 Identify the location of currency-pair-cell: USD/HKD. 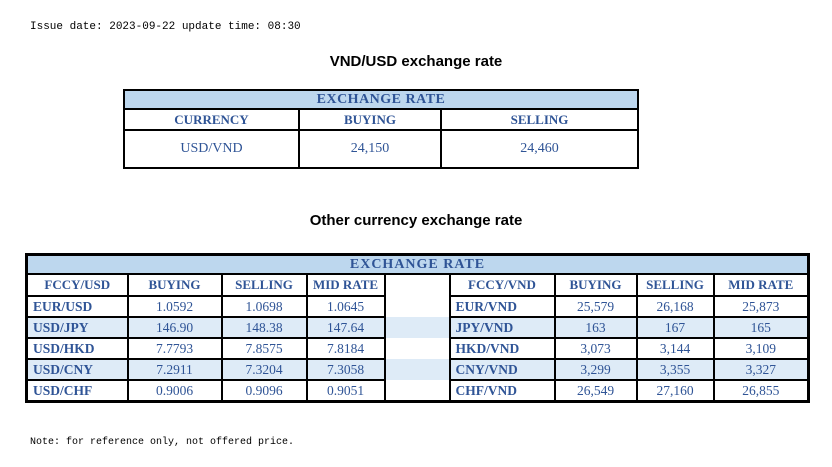
(77, 348).